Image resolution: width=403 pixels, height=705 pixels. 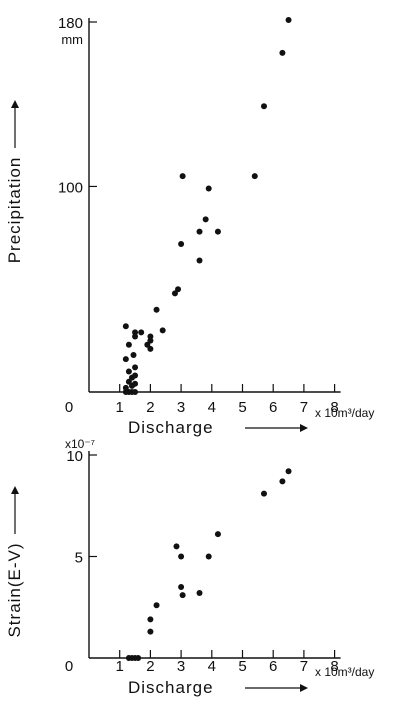 I want to click on y-tick-label: 10, so click(x=74, y=456).